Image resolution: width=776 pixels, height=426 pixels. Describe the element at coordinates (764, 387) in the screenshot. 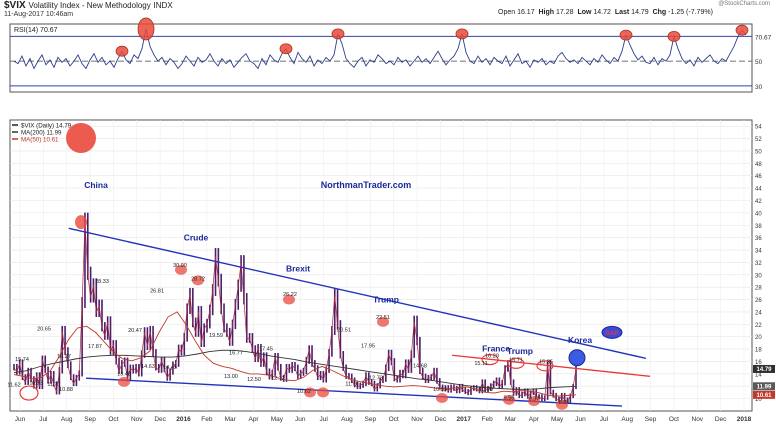

I see `right-value-tag-label: 11.99` at that location.